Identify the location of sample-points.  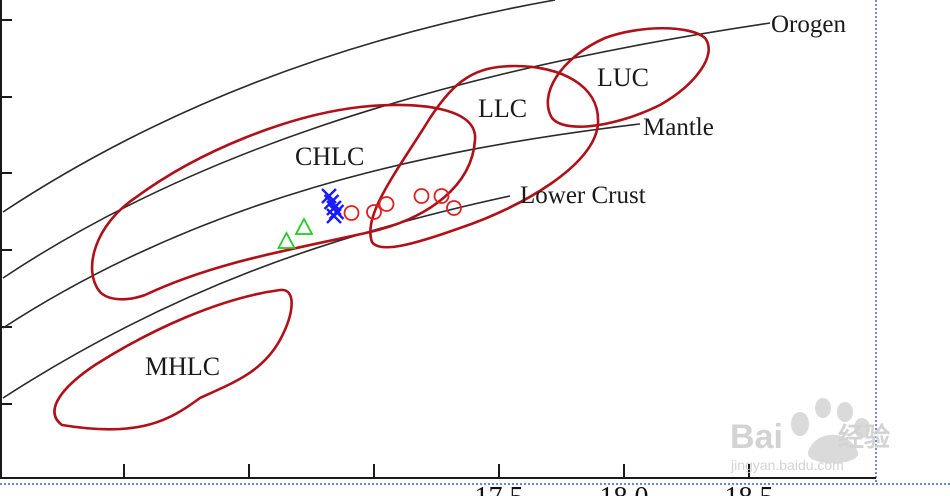
(369, 218).